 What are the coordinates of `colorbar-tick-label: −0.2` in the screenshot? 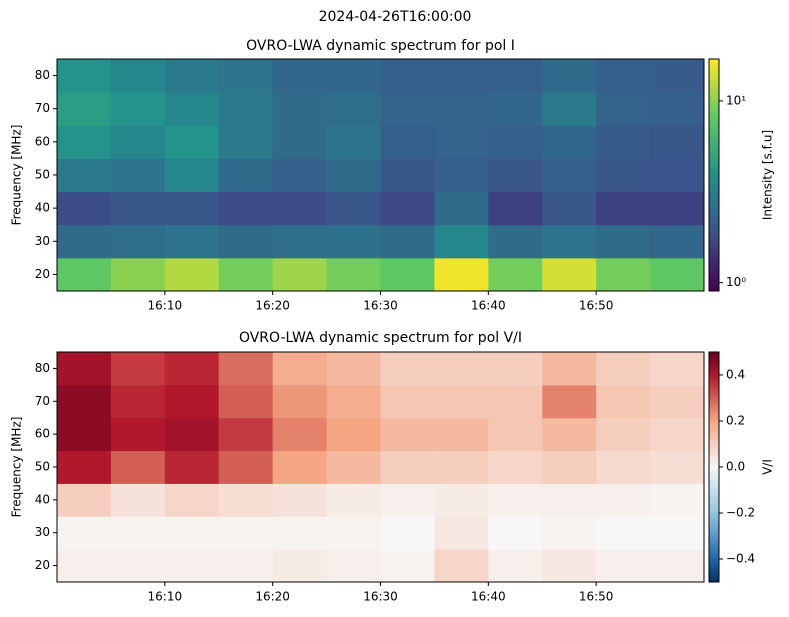 It's located at (740, 513).